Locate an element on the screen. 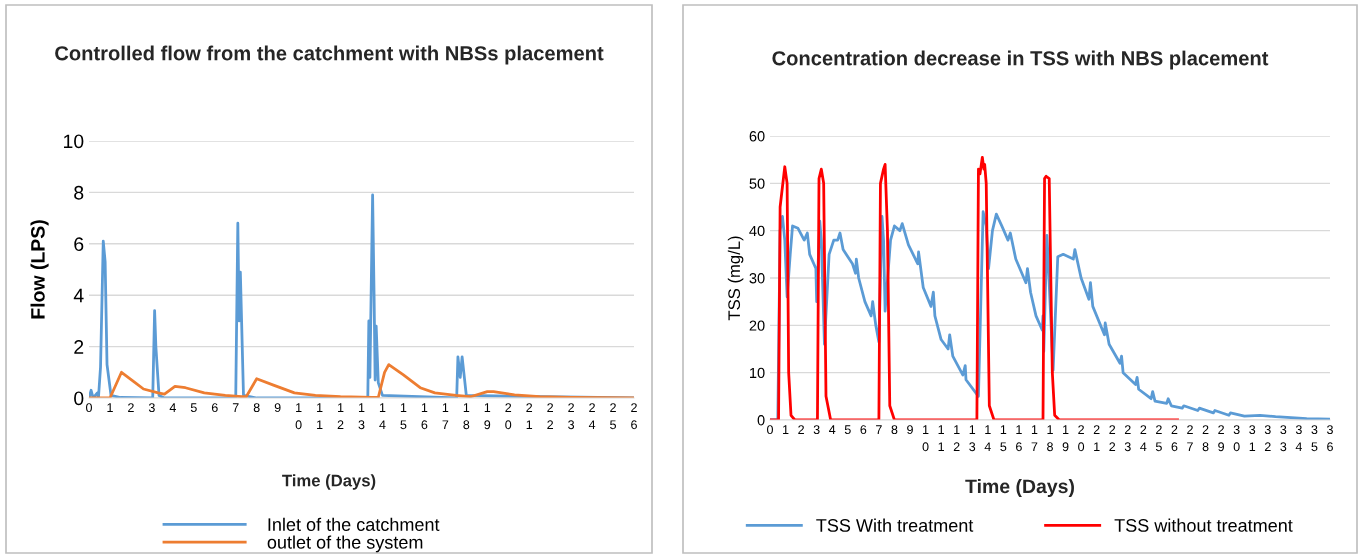 This screenshot has height=557, width=1363. legend-label: TSS With treatment is located at coordinates (895, 525).